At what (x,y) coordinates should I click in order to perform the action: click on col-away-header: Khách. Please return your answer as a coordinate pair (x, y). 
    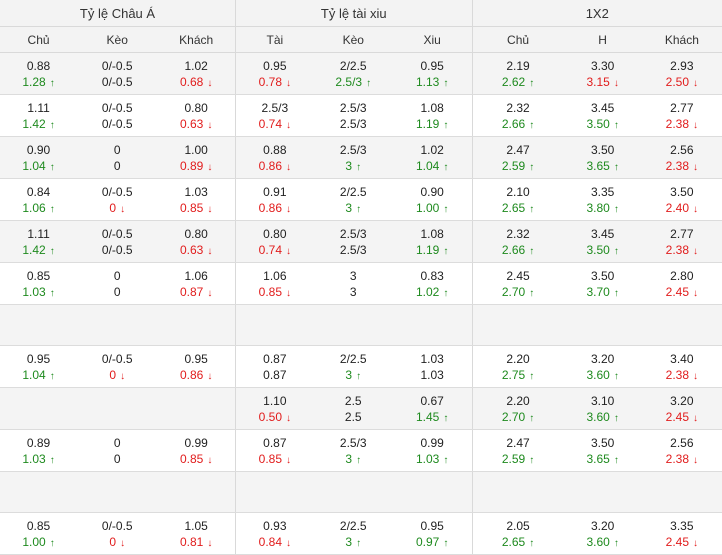
    Looking at the image, I should click on (197, 39).